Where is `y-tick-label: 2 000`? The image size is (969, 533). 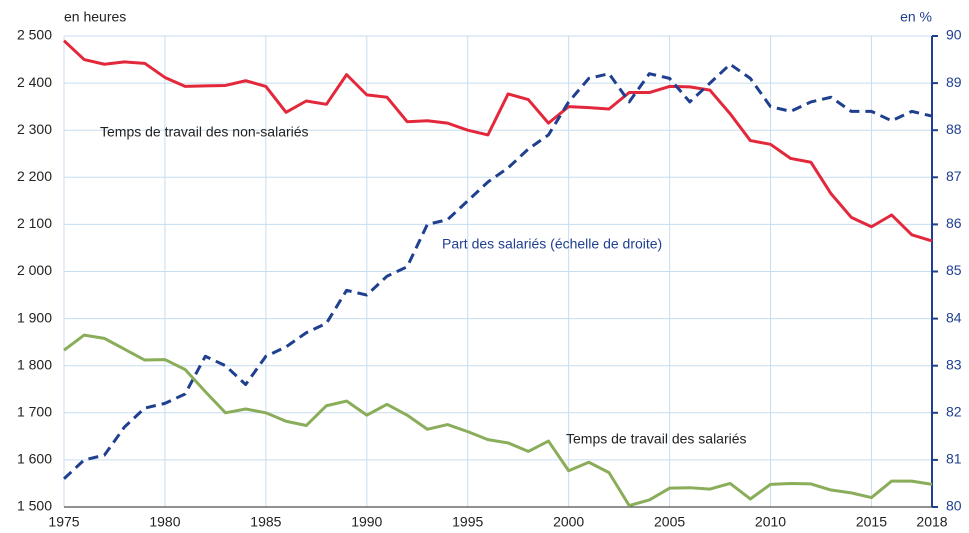 y-tick-label: 2 000 is located at coordinates (34, 270).